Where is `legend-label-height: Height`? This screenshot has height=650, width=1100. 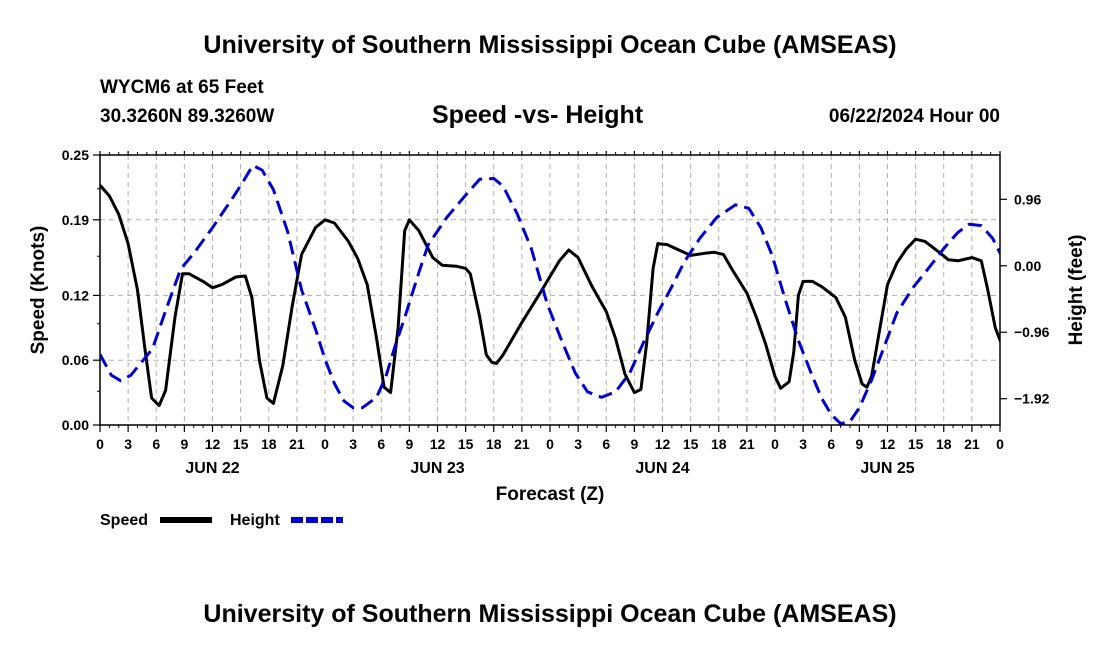
legend-label-height: Height is located at coordinates (255, 520).